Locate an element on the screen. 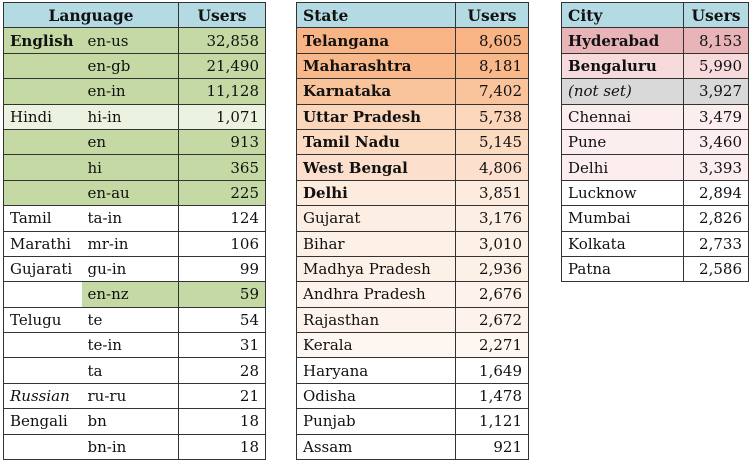 Image resolution: width=750 pixels, height=467 pixels. table-row: Kolkata 2,733 is located at coordinates (655, 243).